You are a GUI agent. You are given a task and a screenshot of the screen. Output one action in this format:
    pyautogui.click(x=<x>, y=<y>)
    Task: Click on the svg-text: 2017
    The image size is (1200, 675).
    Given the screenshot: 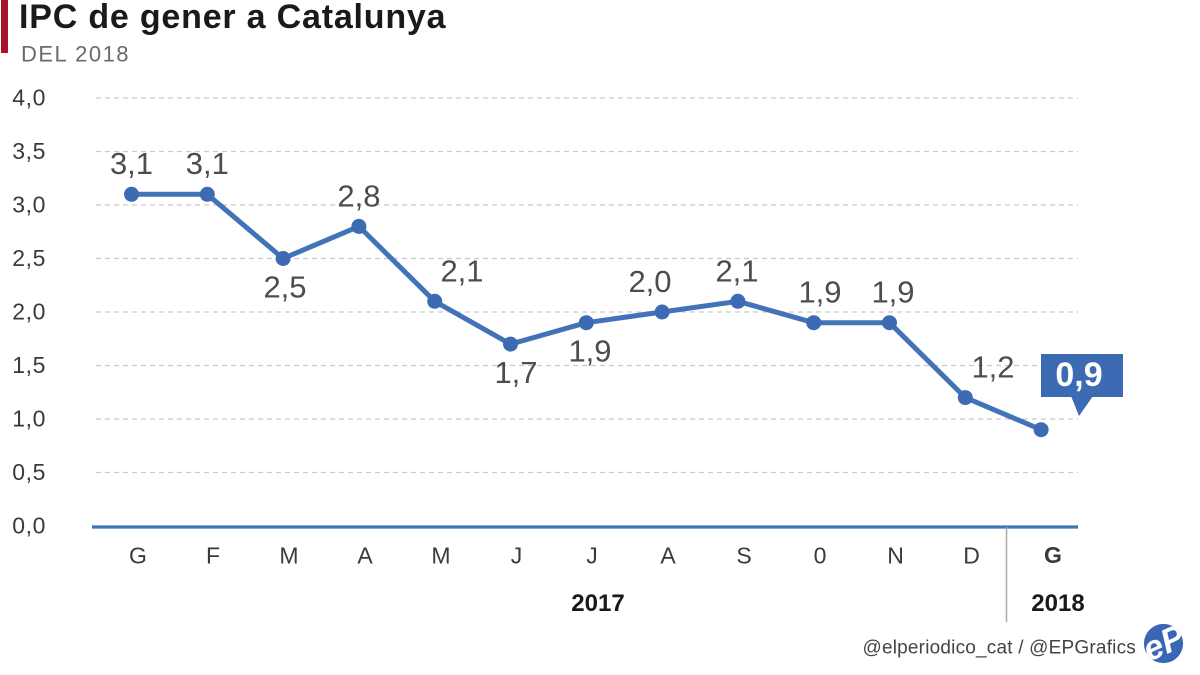 What is the action you would take?
    pyautogui.click(x=597, y=603)
    